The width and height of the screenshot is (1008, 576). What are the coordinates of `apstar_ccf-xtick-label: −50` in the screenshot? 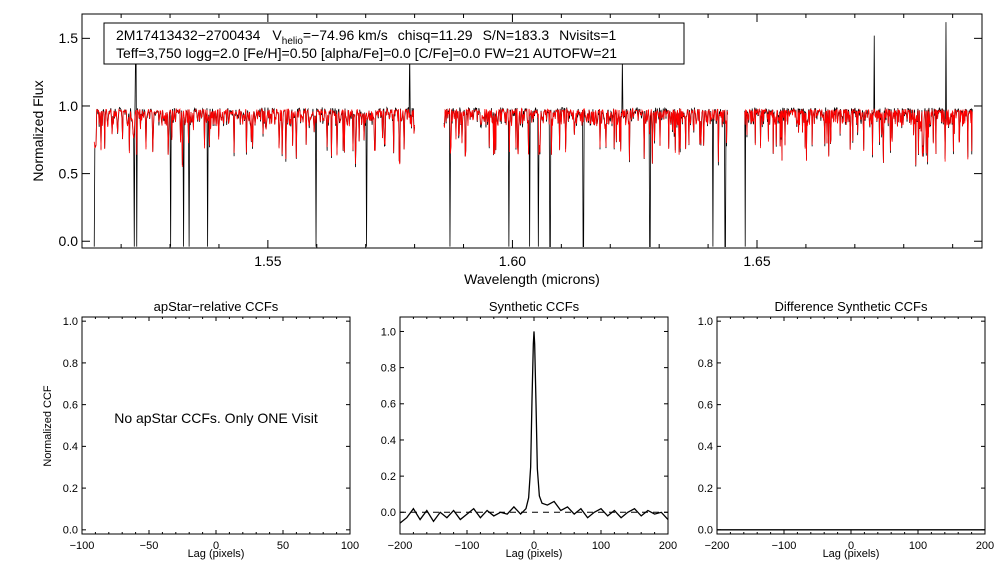 It's located at (149, 546).